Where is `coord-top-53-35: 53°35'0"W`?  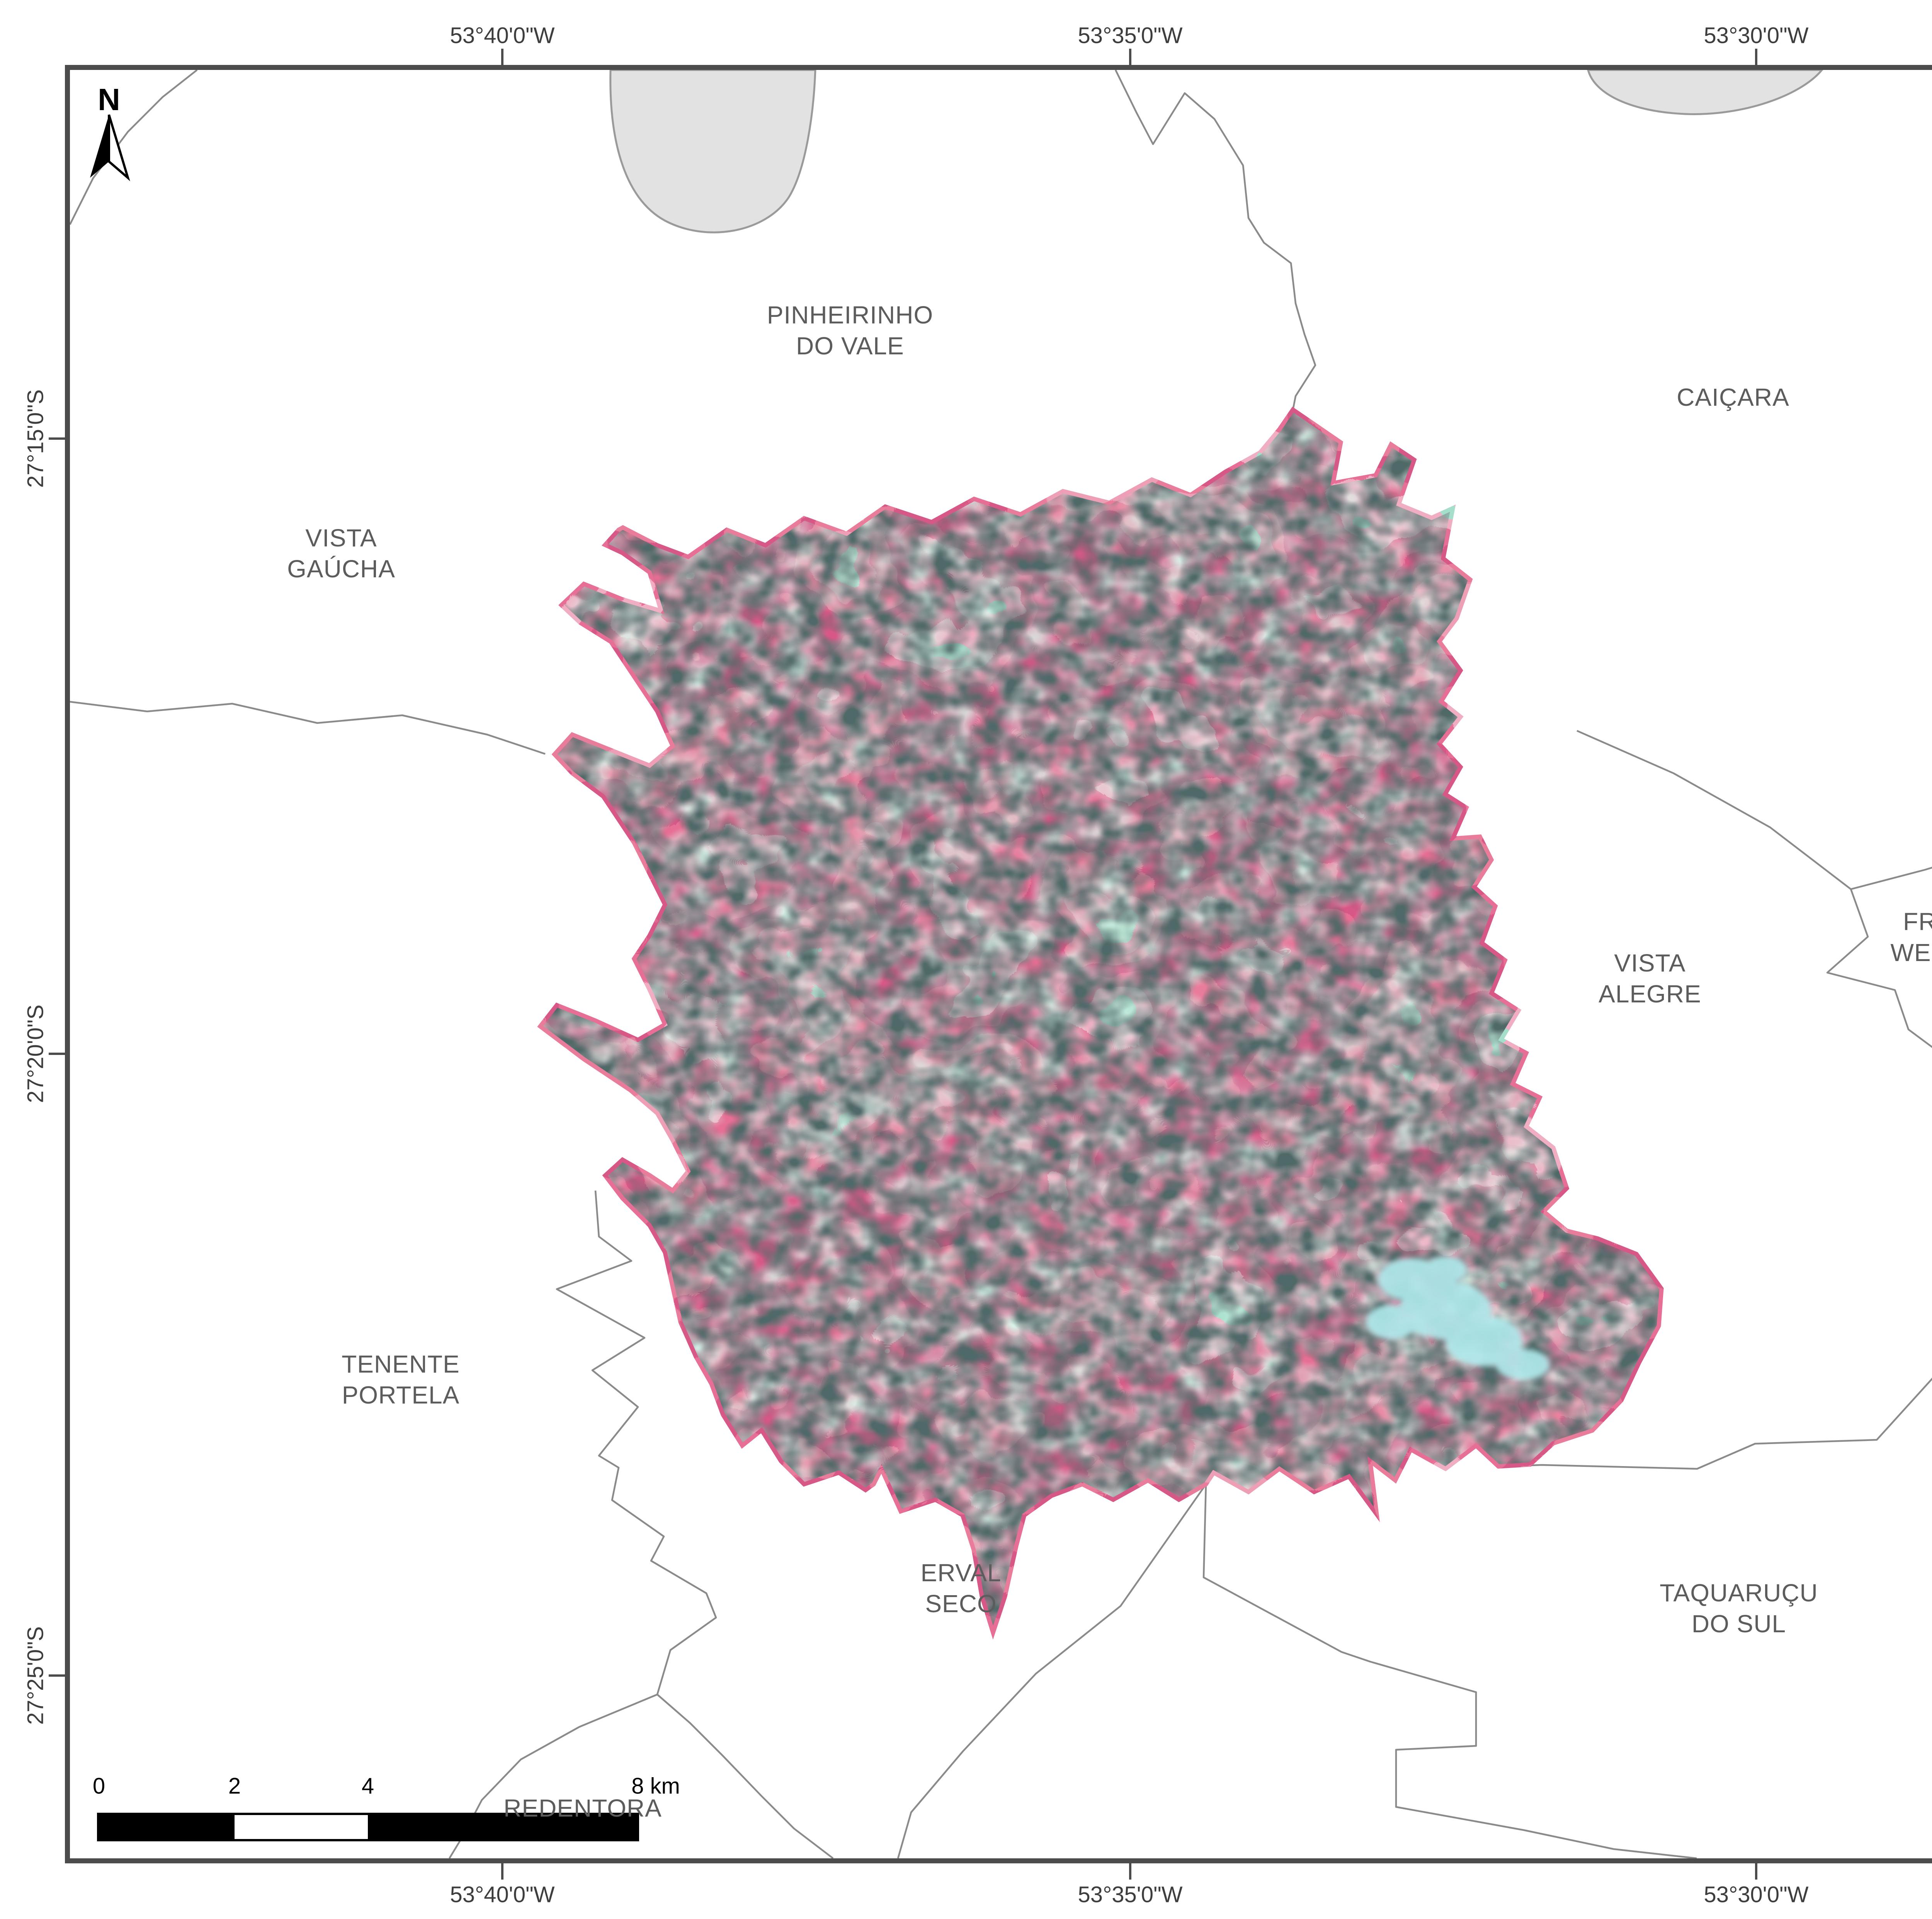
coord-top-53-35: 53°35'0"W is located at coordinates (1130, 35).